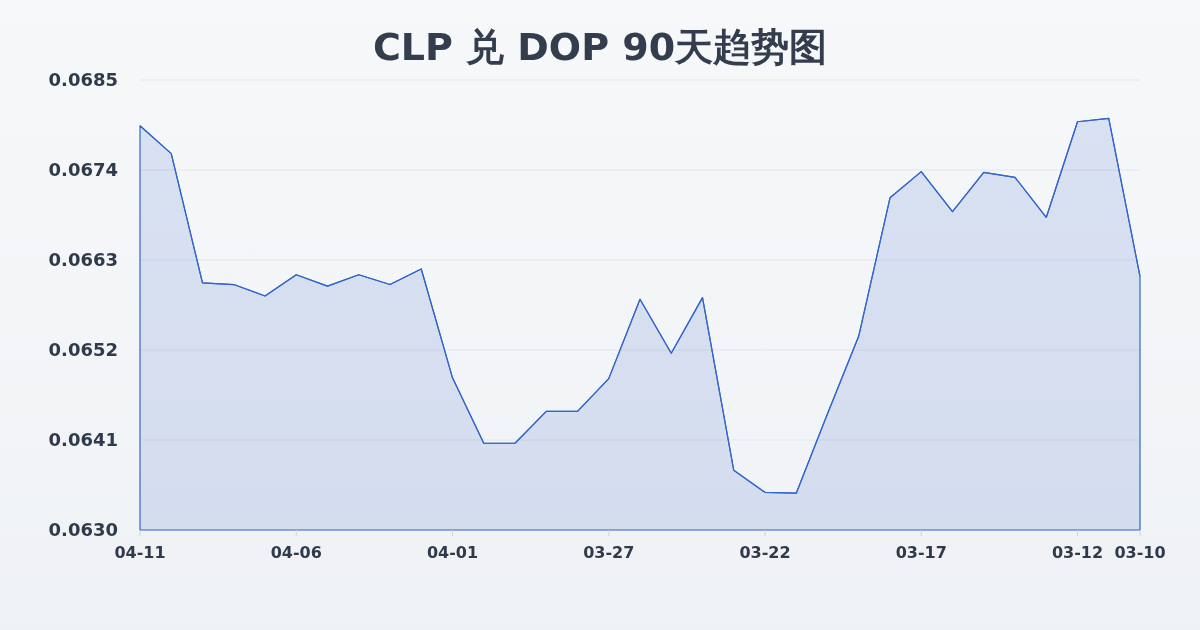 Image resolution: width=1200 pixels, height=630 pixels. Describe the element at coordinates (296, 552) in the screenshot. I see `x-tick-label: 04-06` at that location.